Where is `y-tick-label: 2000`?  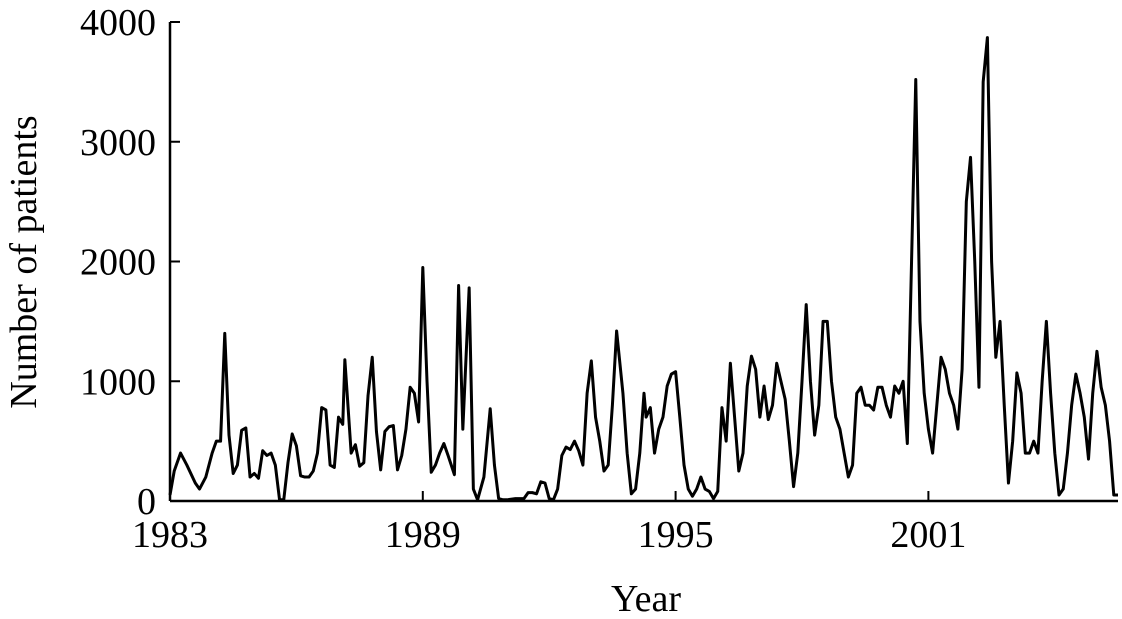
y-tick-label: 2000 is located at coordinates (118, 263).